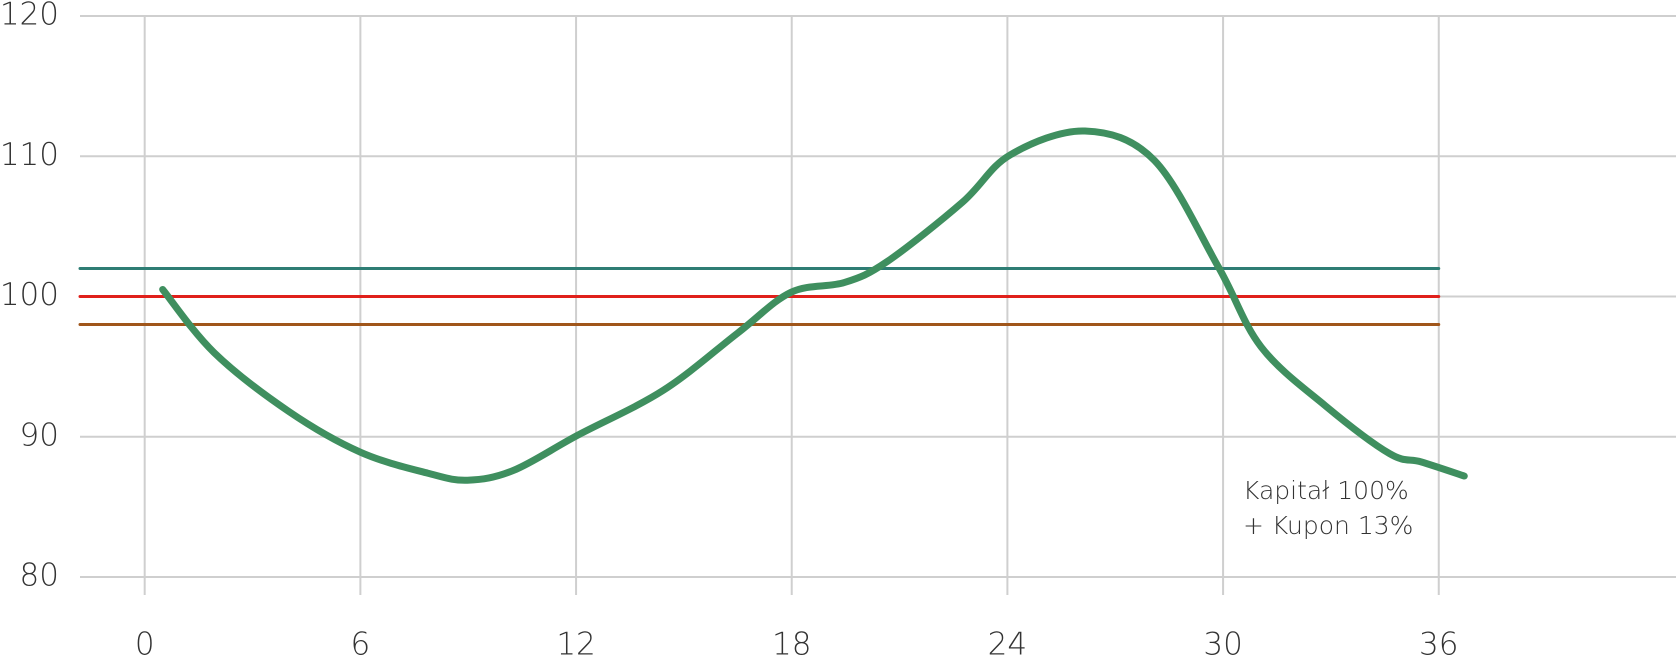 Image resolution: width=1676 pixels, height=659 pixels. What do you see at coordinates (29, 295) in the screenshot?
I see `y-tick-label: 100` at bounding box center [29, 295].